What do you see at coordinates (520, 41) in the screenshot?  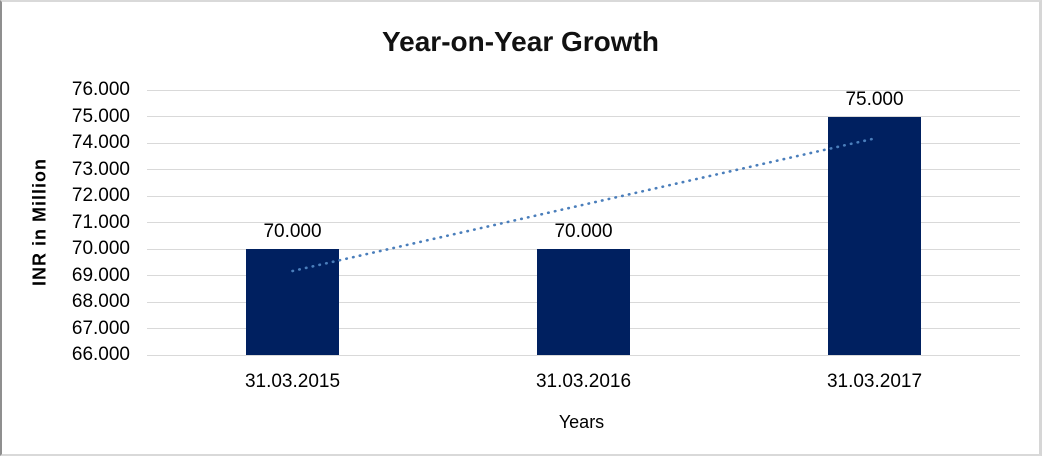 I see `chart-title: Year-on-Year Growth` at bounding box center [520, 41].